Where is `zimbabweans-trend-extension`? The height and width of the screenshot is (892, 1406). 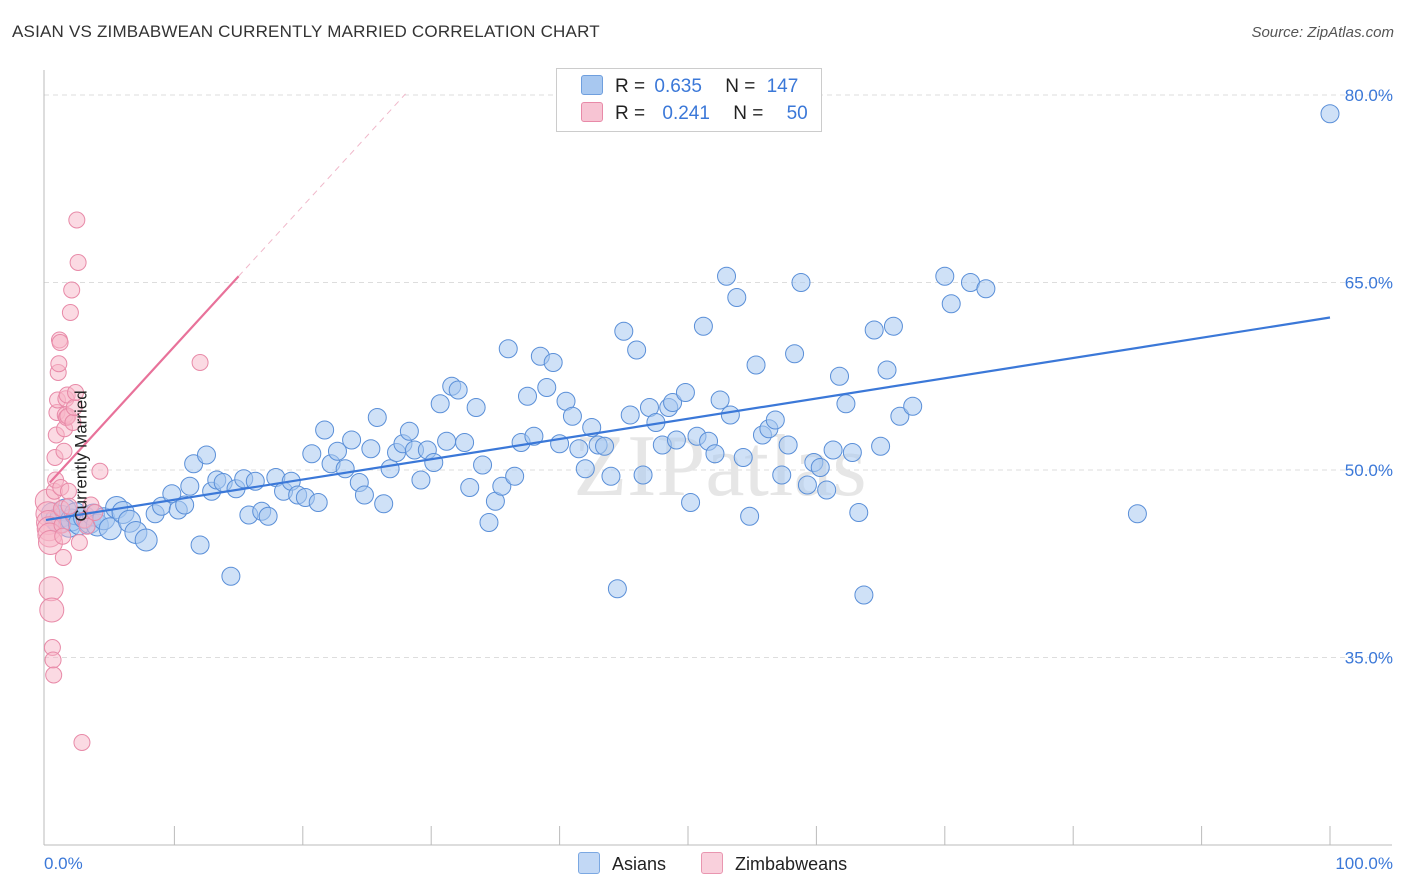
zimbabweans-trend-extension is located at coordinates (322, 185).